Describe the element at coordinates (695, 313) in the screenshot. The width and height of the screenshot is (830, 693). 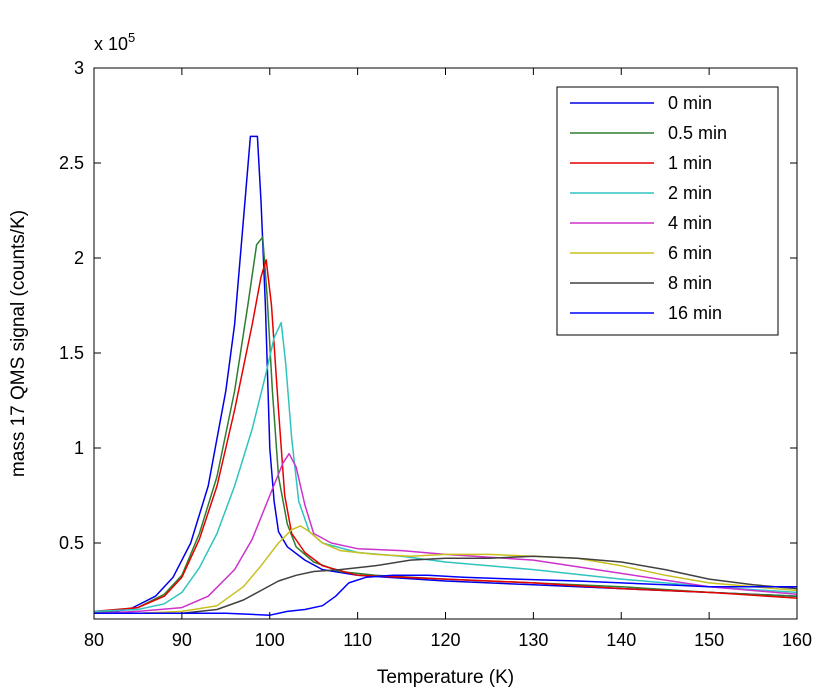
I see `legend-label-7: 16 min` at that location.